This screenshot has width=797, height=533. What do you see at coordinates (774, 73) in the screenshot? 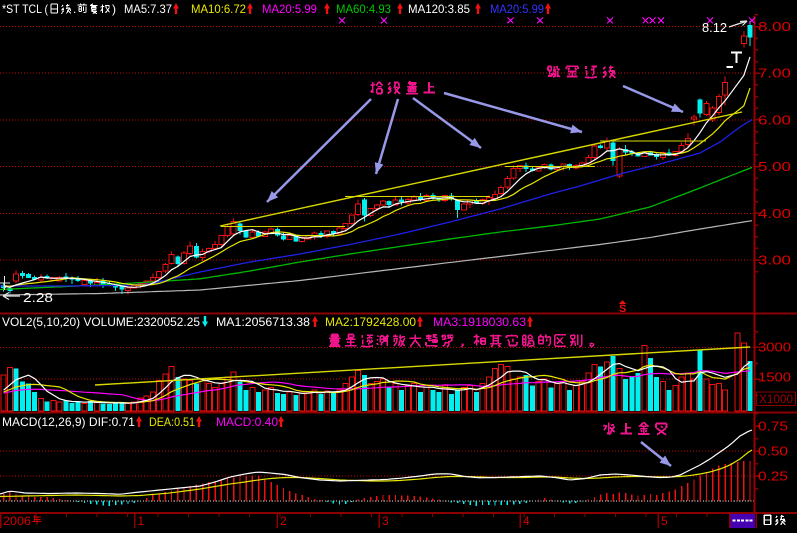
I see `svg-text: 7.00` at bounding box center [774, 73].